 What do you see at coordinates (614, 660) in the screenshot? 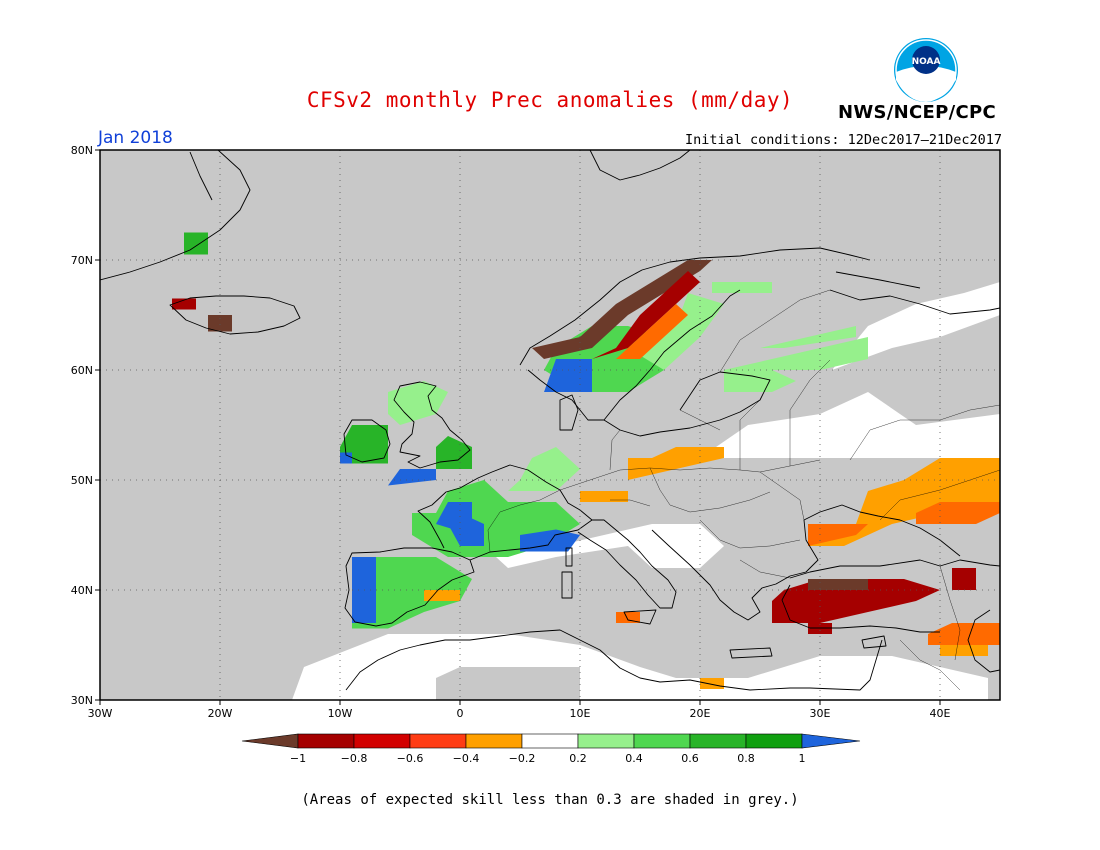
I see `coastline-north-africa` at bounding box center [614, 660].